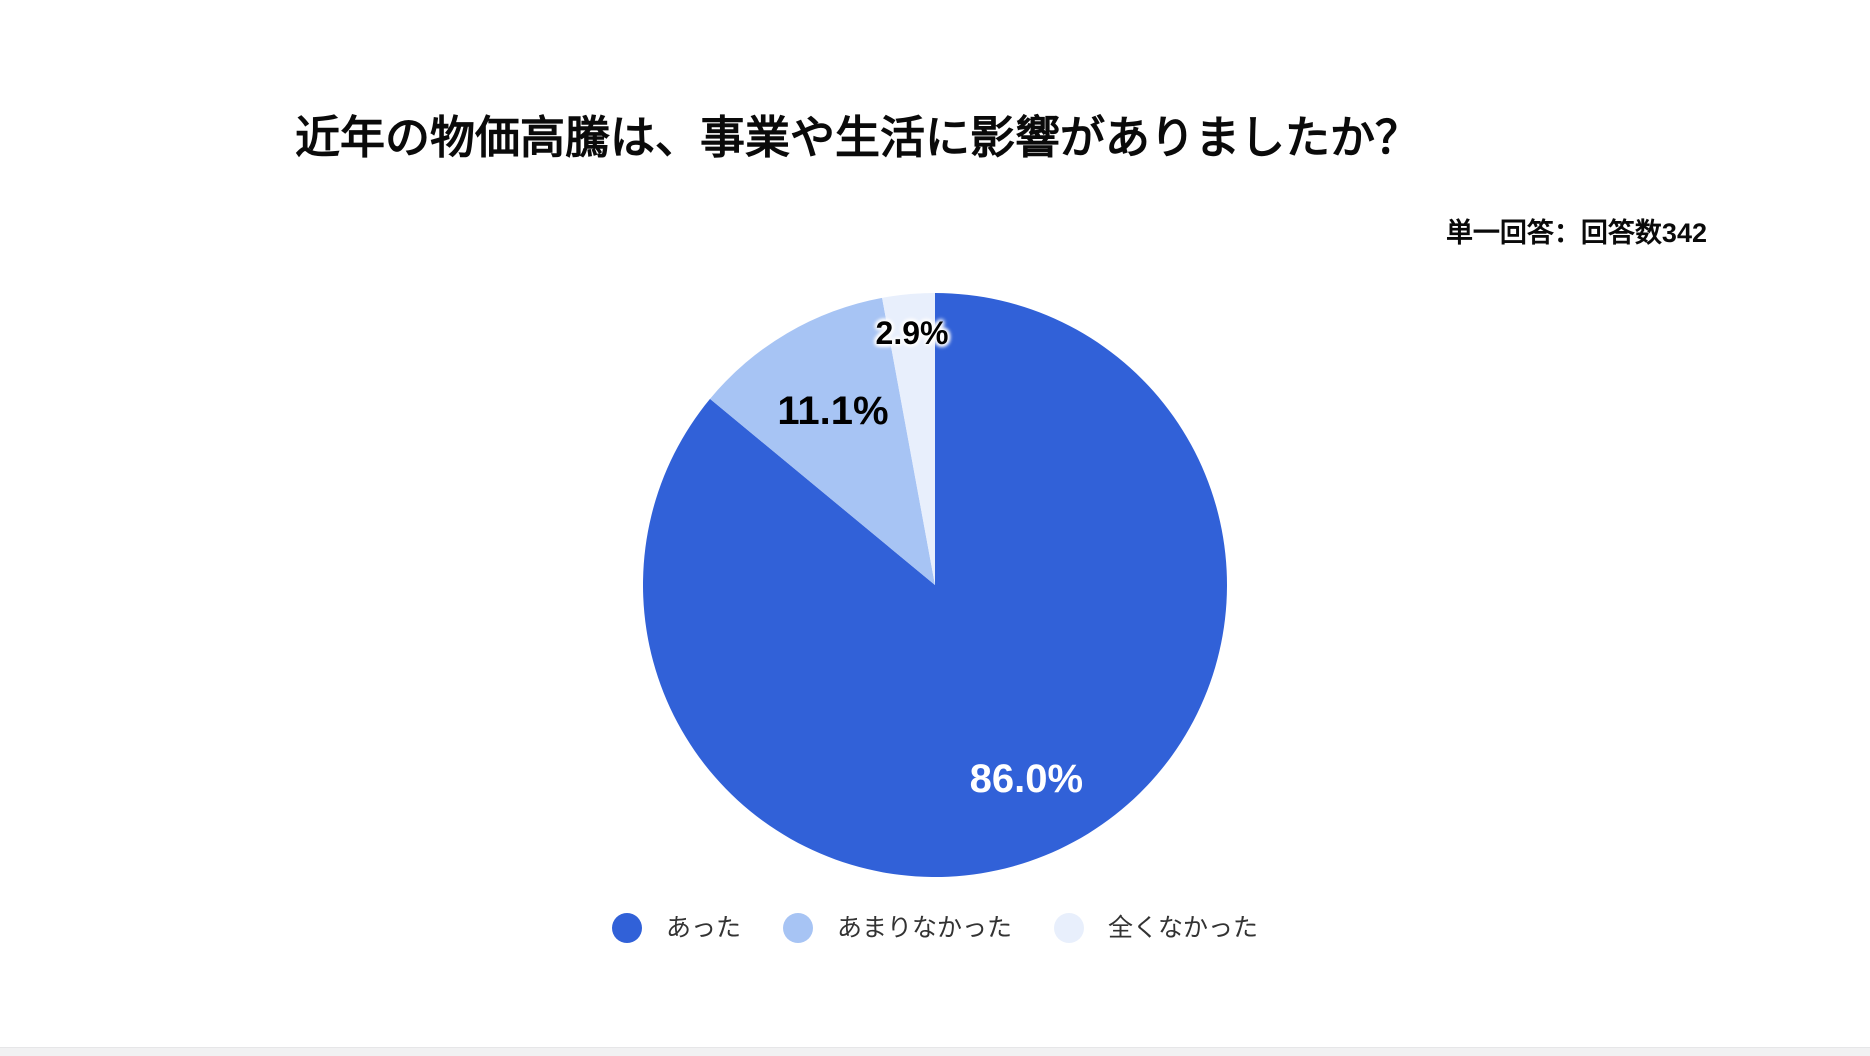 Image resolution: width=1870 pixels, height=1056 pixels. I want to click on legend-label-mattaku-nakatta: 全くなかった, so click(1183, 927).